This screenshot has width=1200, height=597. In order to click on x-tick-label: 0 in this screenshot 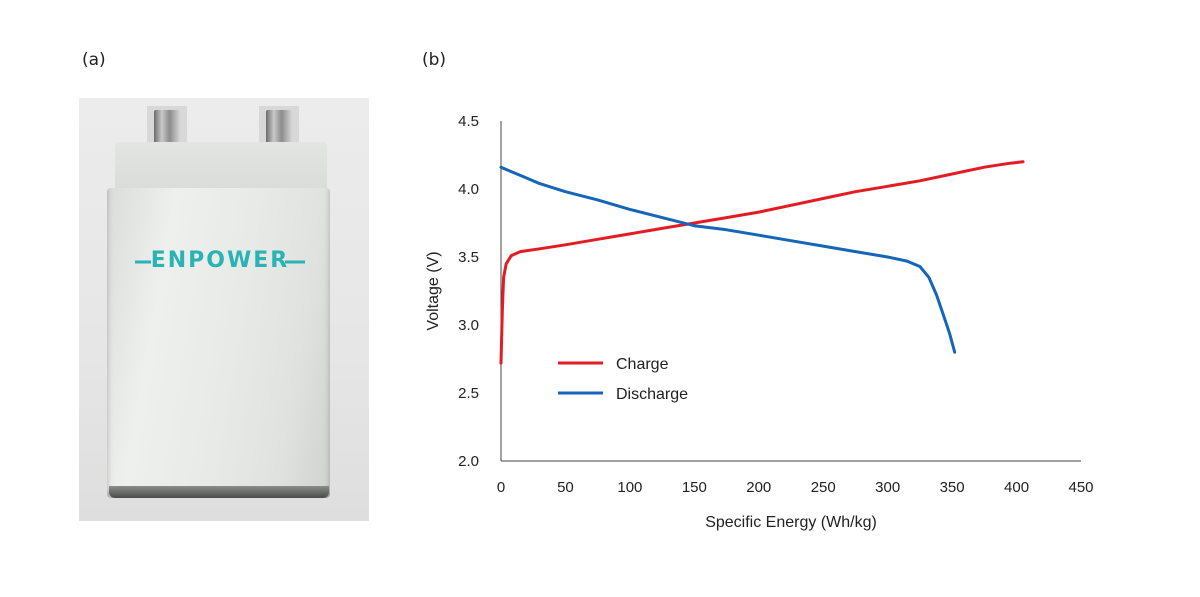, I will do `click(501, 487)`.